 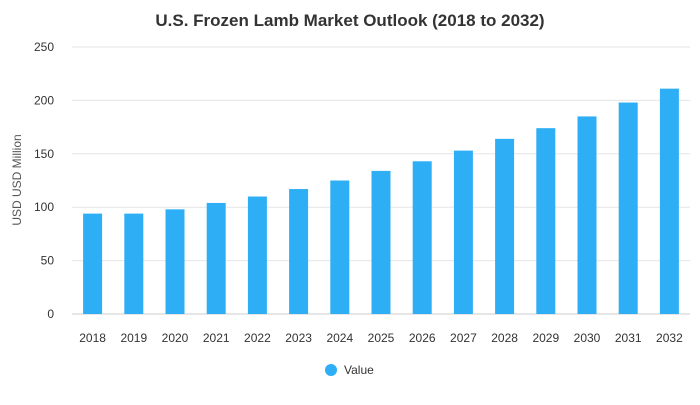 What do you see at coordinates (216, 338) in the screenshot?
I see `x-tick-label: 2021` at bounding box center [216, 338].